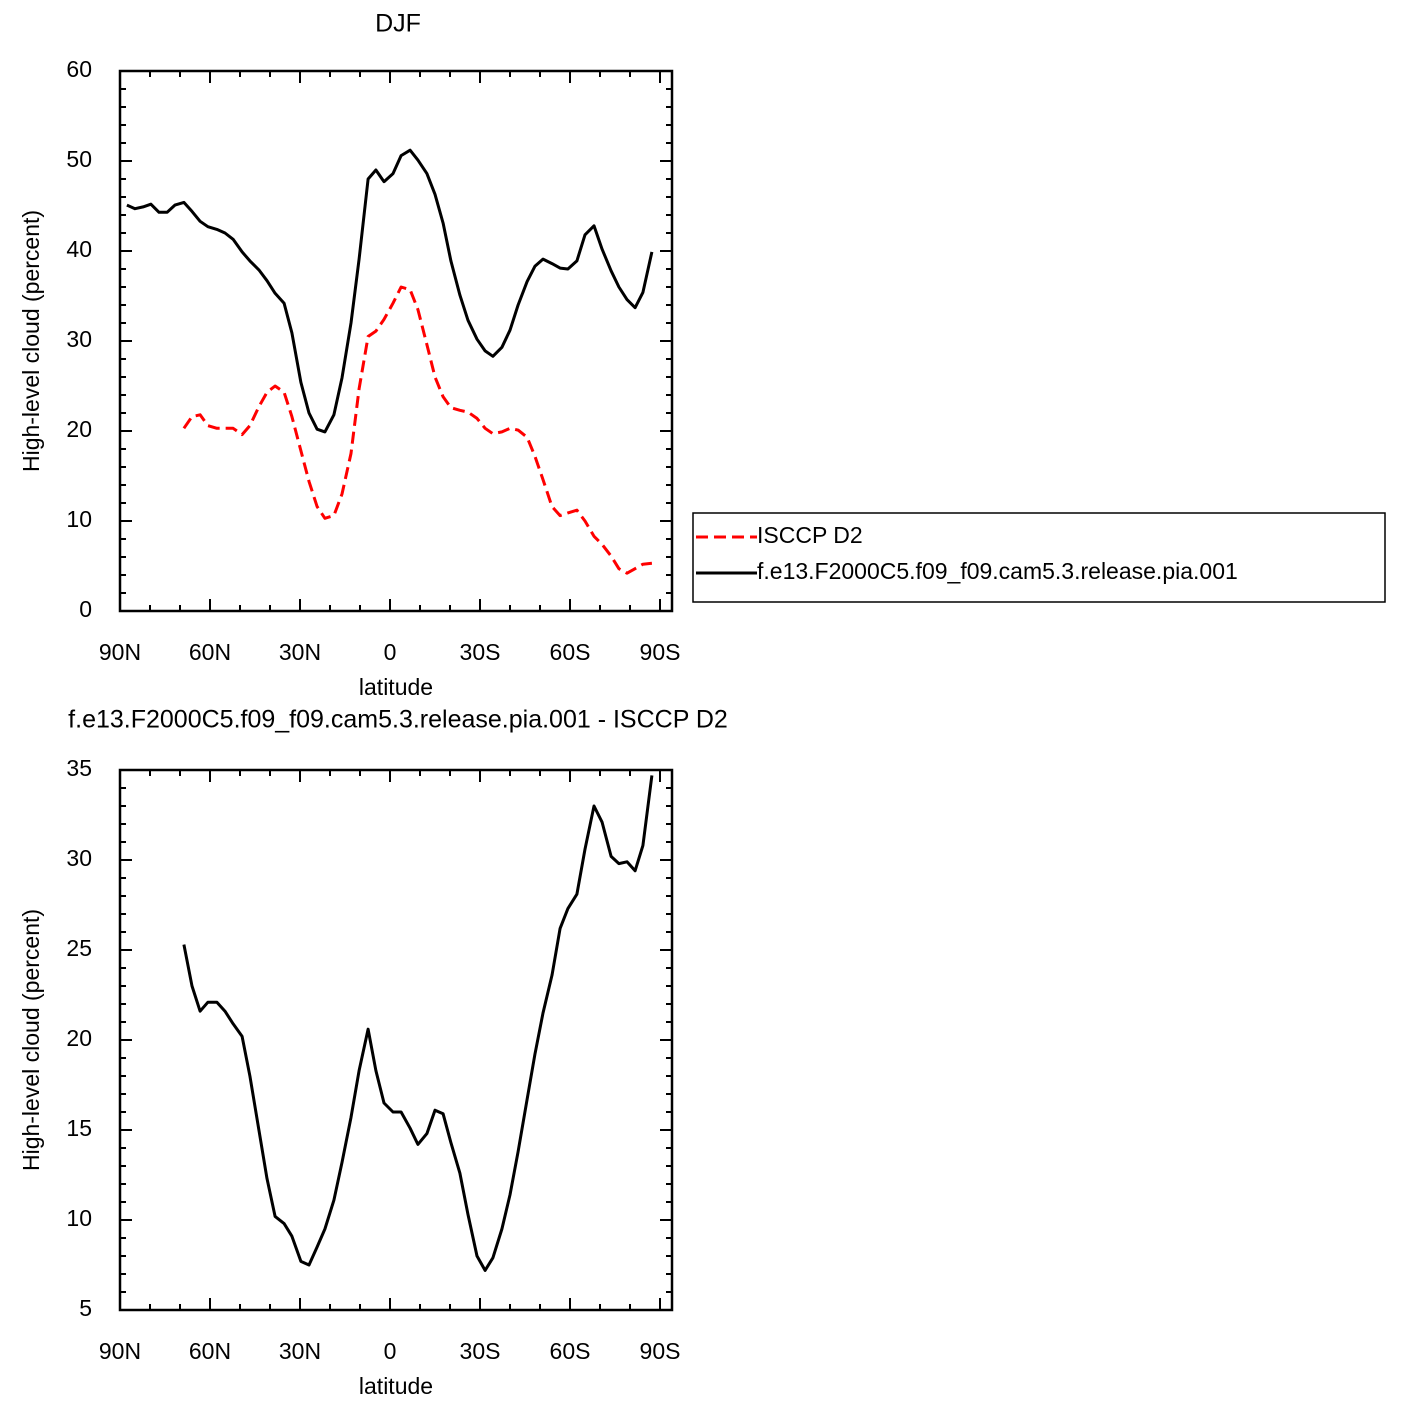 The width and height of the screenshot is (1405, 1408). I want to click on y-tick-label: 50, so click(79, 159).